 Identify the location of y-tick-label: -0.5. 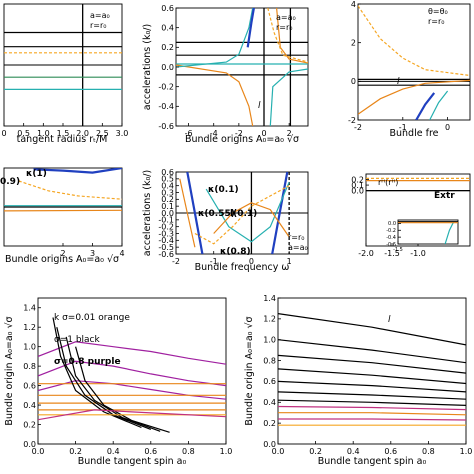
(166, 247).